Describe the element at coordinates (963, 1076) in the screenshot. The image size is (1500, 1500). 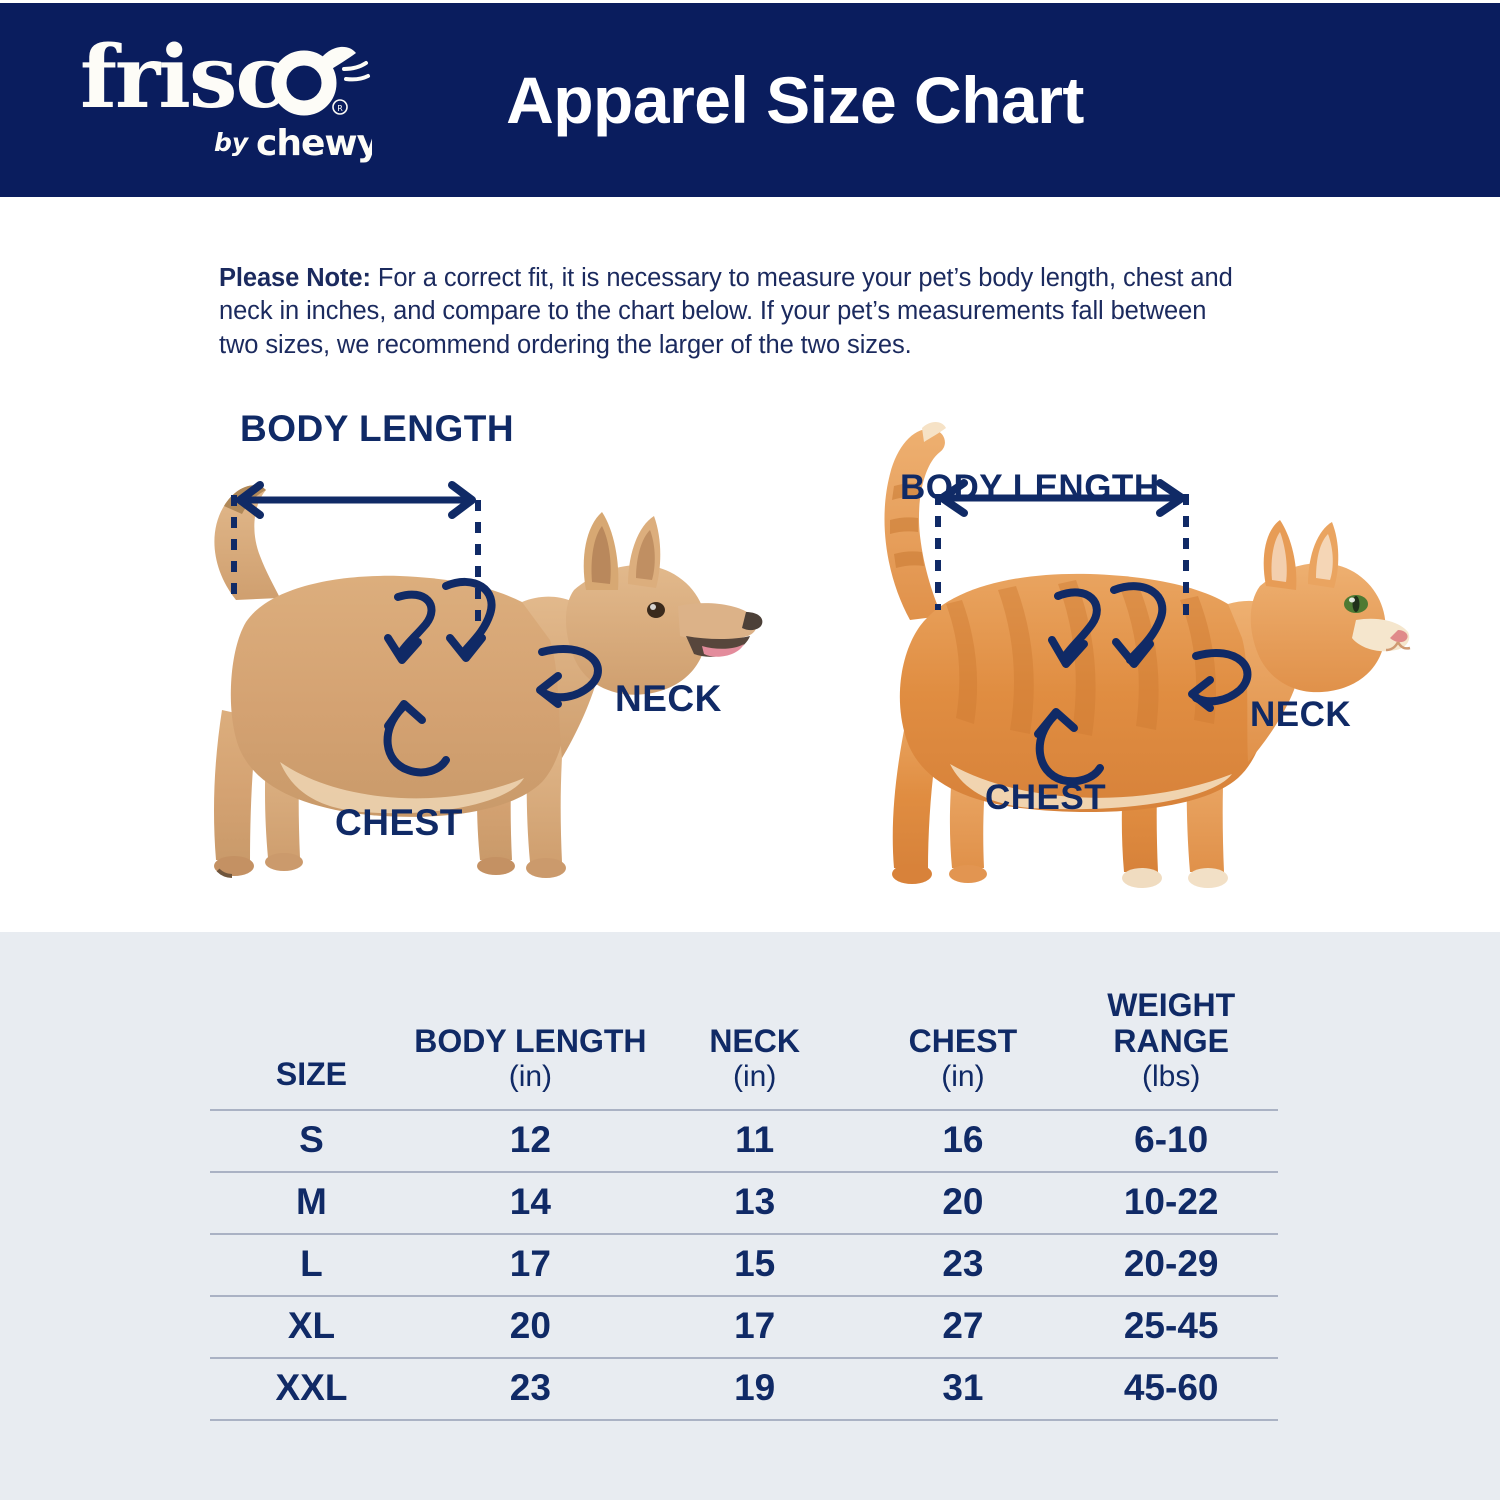
I see `th-chest-unit: (in)` at that location.